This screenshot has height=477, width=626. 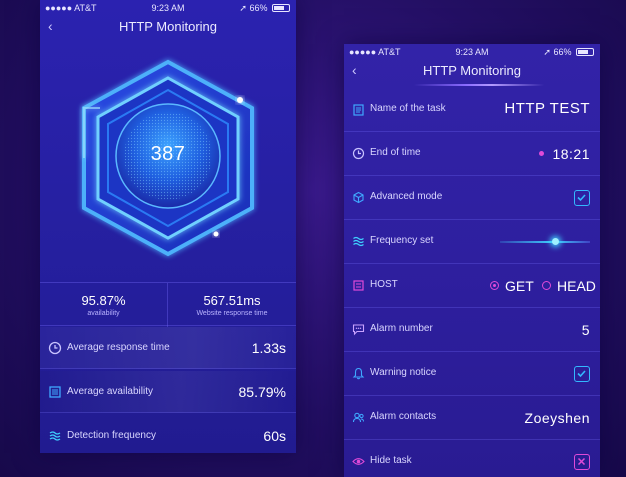 What do you see at coordinates (472, 154) in the screenshot?
I see `setting-end-time: End of time 18:21` at bounding box center [472, 154].